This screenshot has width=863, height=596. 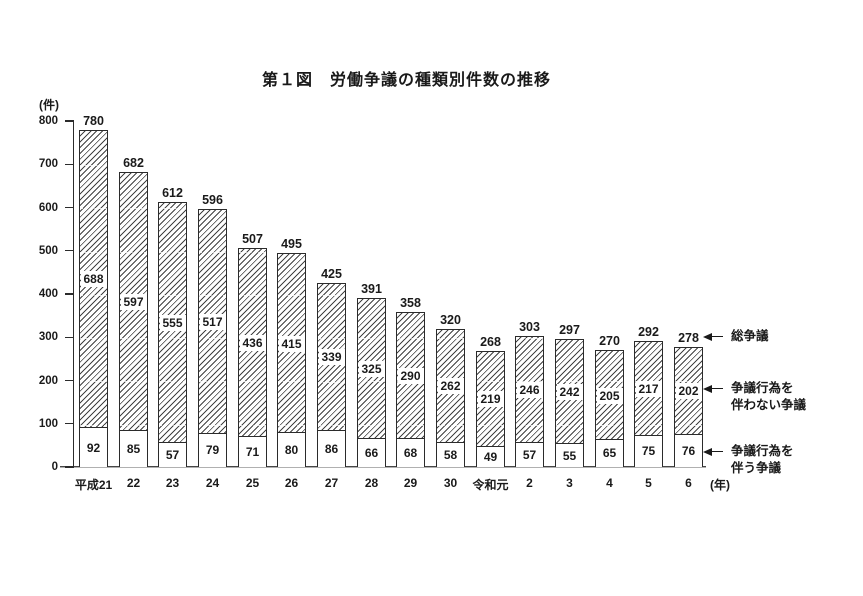 I want to click on bar-bottom-segment-value: 86, so click(x=331, y=448).